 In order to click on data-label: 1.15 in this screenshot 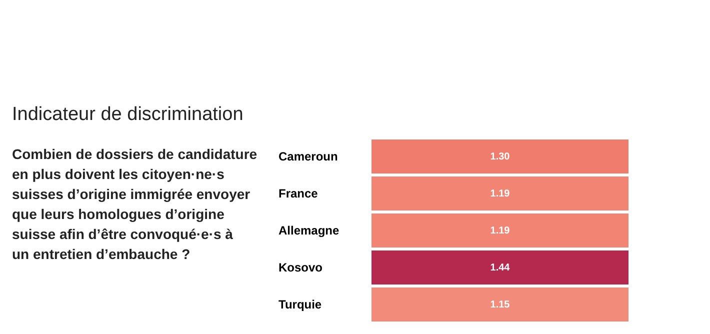, I will do `click(500, 305)`.